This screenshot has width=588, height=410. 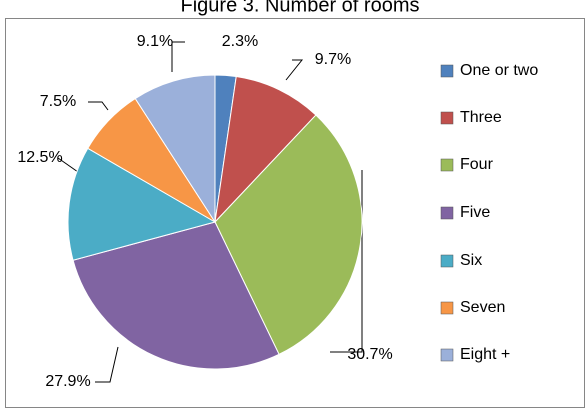 I want to click on chart-title: Figure 3. Number of rooms, so click(x=300, y=8).